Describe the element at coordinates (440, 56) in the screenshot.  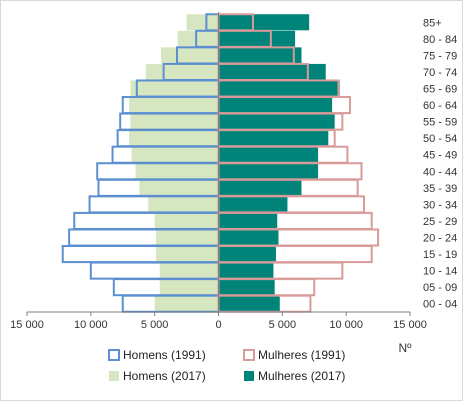
I see `category-label-2: 75 - 79` at that location.